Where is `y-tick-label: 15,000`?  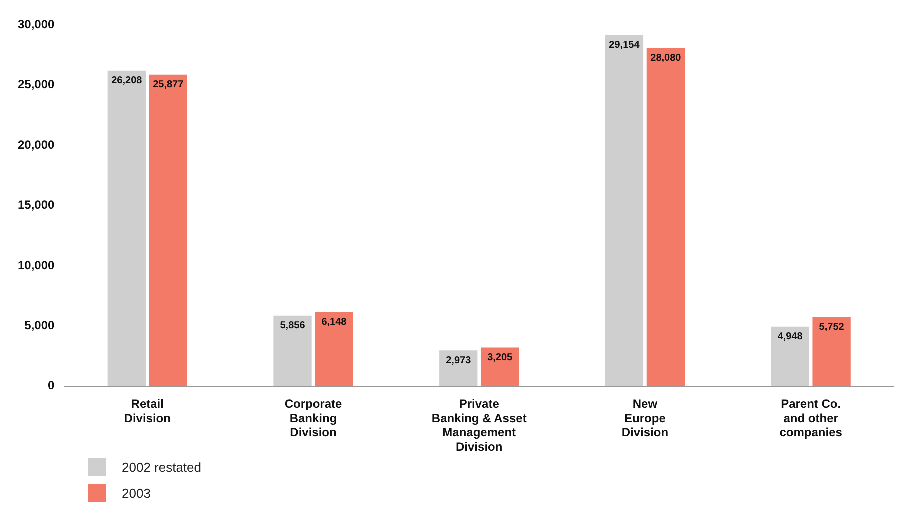
y-tick-label: 15,000 is located at coordinates (37, 205).